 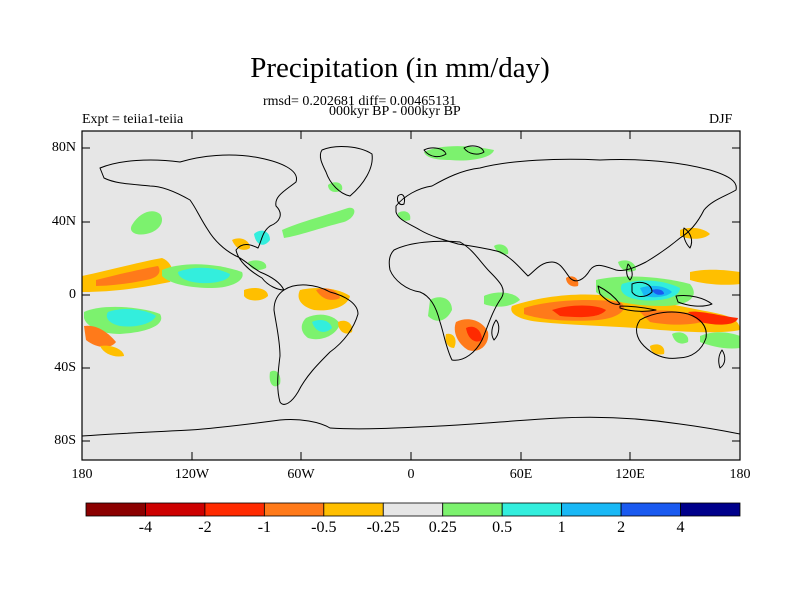 What do you see at coordinates (657, 349) in the screenshot?
I see `anomaly-yellow-south-australia` at bounding box center [657, 349].